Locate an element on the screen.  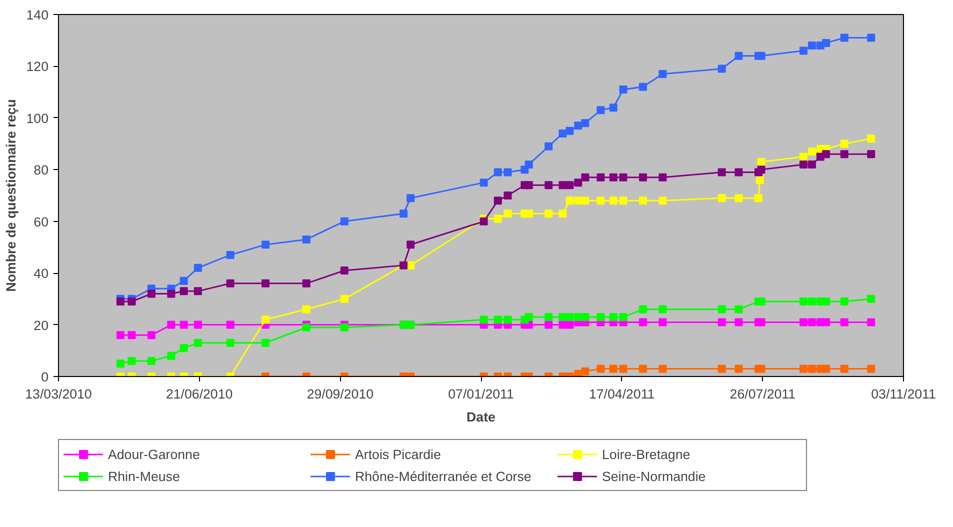
x-tick-label: 17/04/2011 is located at coordinates (621, 394).